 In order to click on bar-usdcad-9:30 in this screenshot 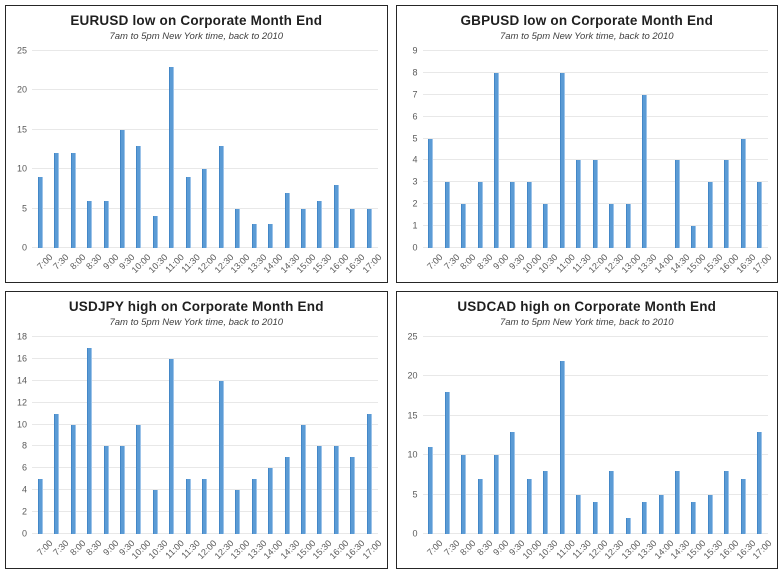, I will do `click(513, 482)`.